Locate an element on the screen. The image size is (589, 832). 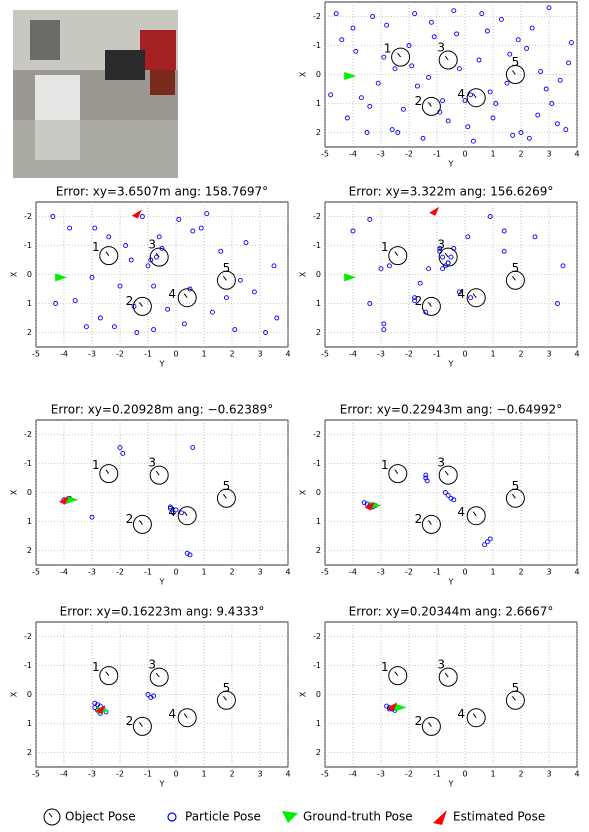
x-tick-label: 4 is located at coordinates (576, 774).